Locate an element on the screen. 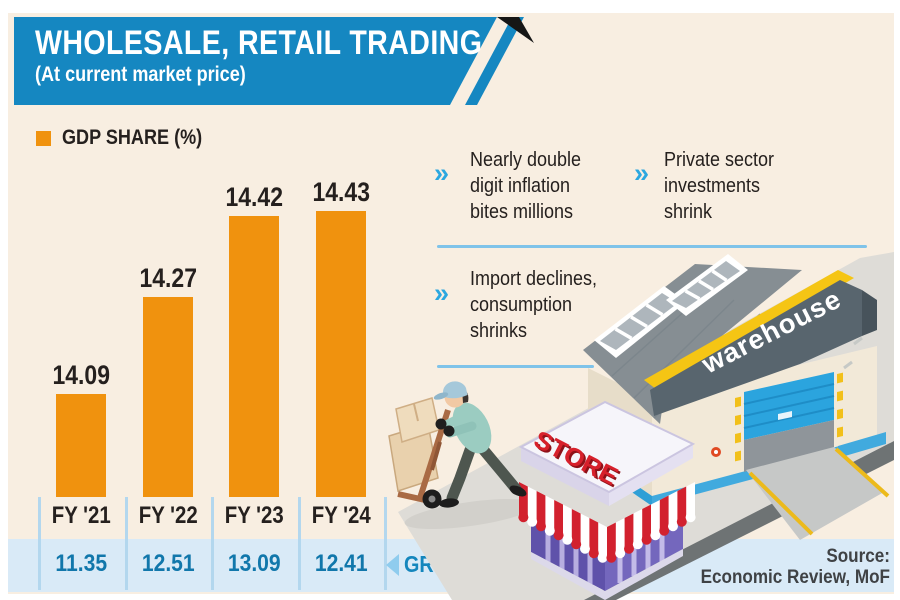 Image resolution: width=900 pixels, height=600 pixels. annotation-private-investment: Private sector investments shrink is located at coordinates (719, 186).